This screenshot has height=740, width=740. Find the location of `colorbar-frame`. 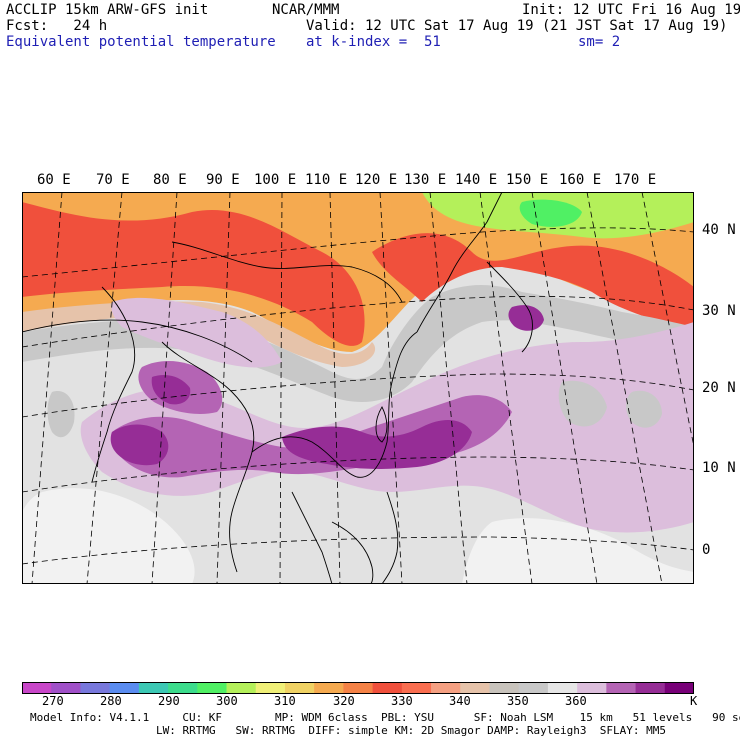

colorbar-frame is located at coordinates (358, 688).